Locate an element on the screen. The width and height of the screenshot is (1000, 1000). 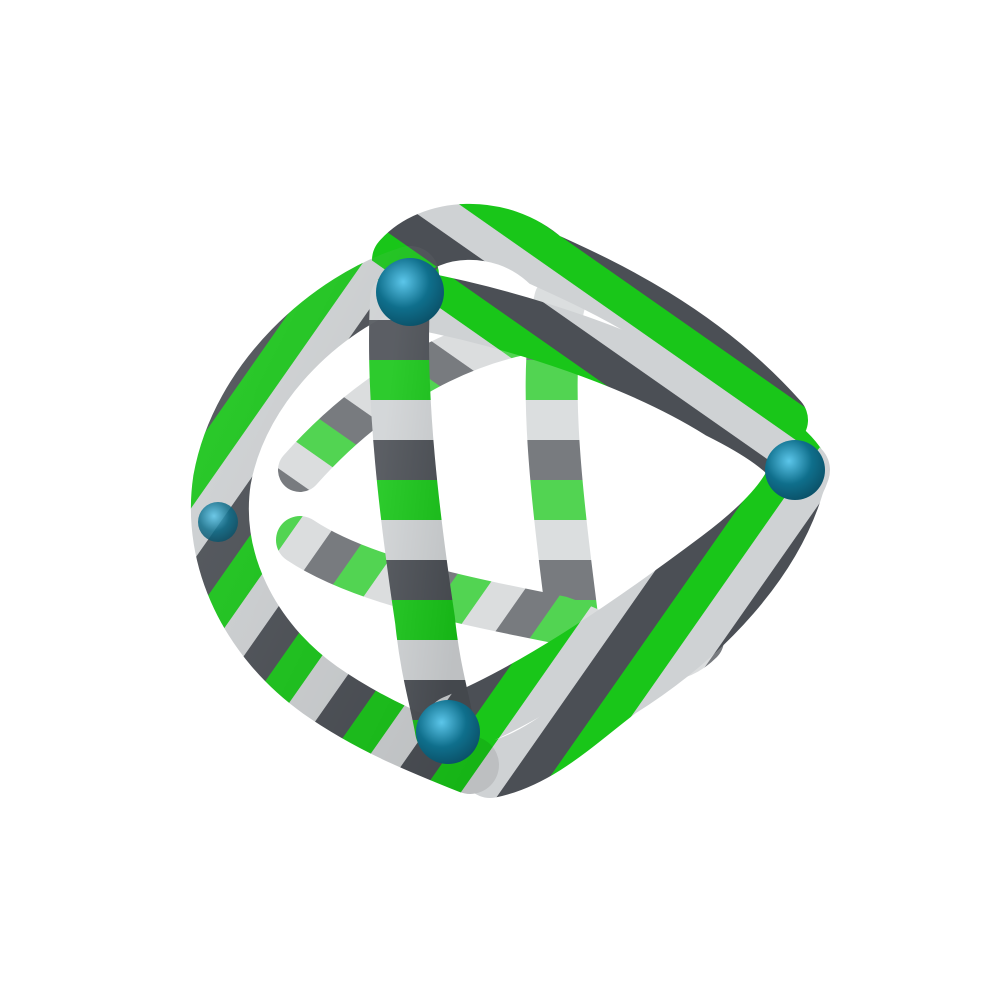
tube-upper-diagonal is located at coordinates (607, 385).